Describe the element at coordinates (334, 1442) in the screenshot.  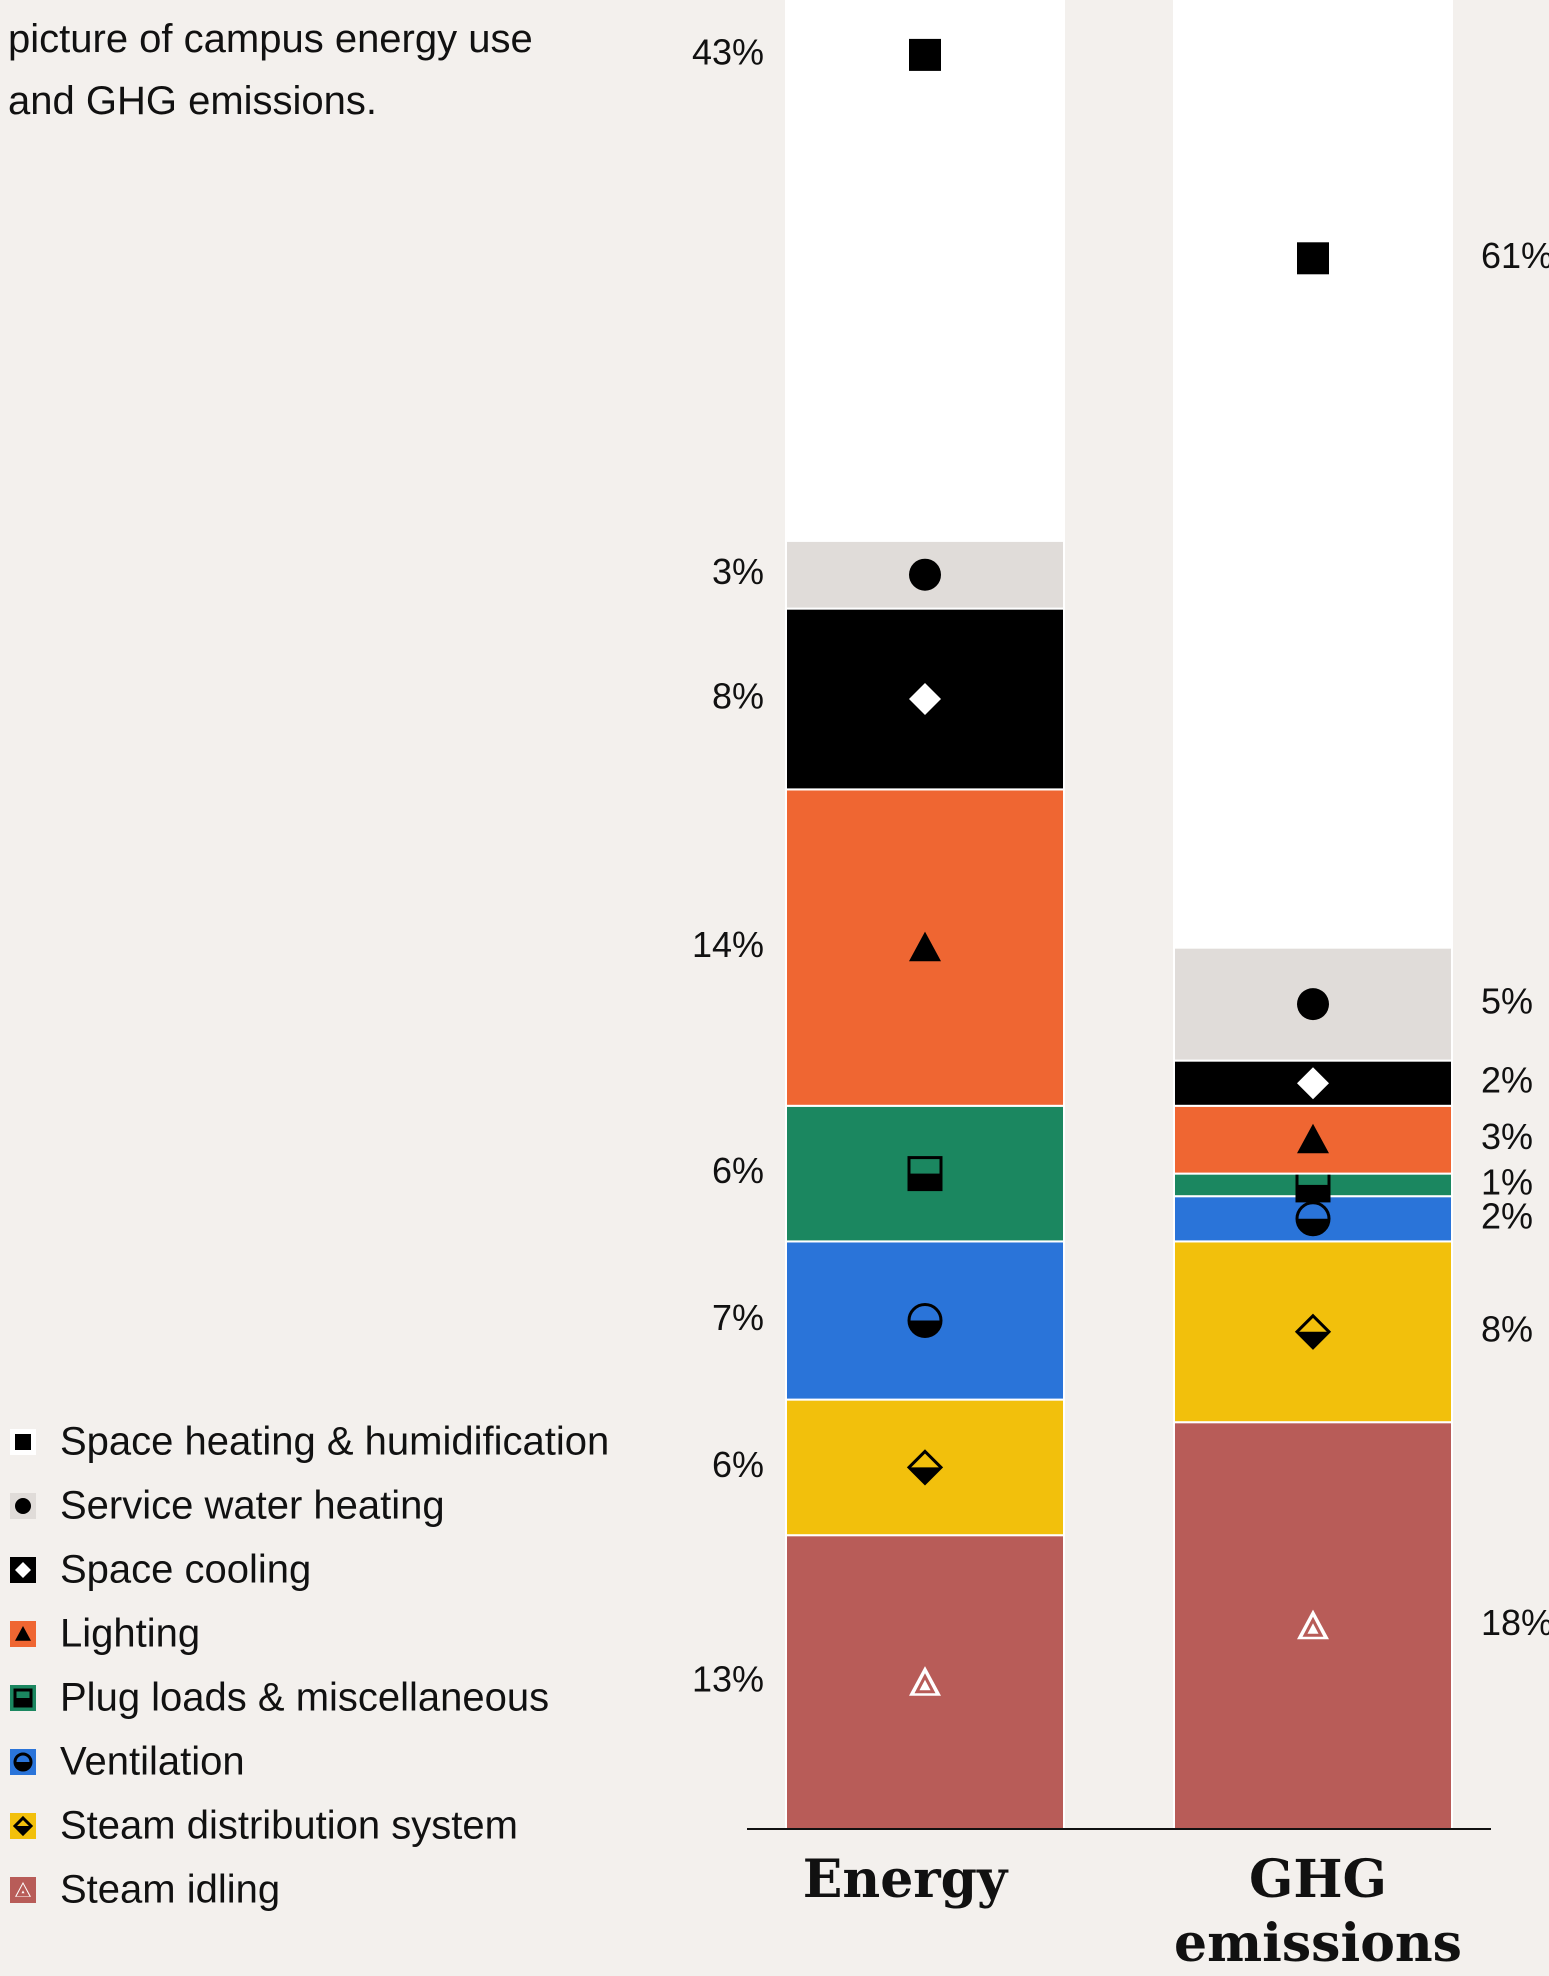
I see `legend-label: Space heating & humidification` at that location.